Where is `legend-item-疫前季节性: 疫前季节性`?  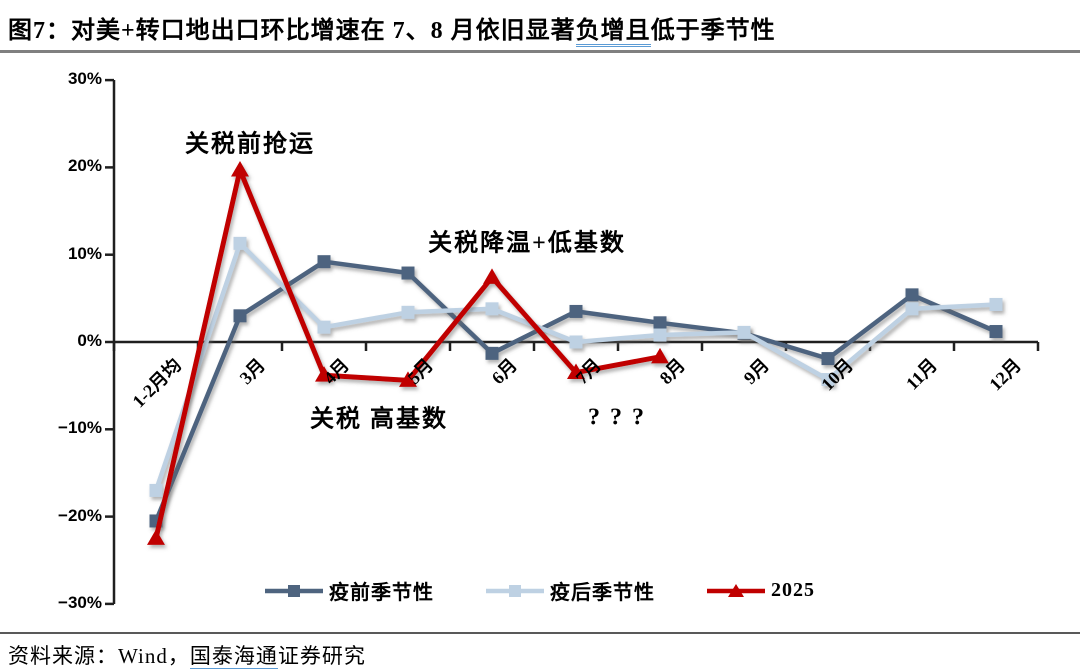 legend-item-疫前季节性: 疫前季节性 is located at coordinates (349, 590).